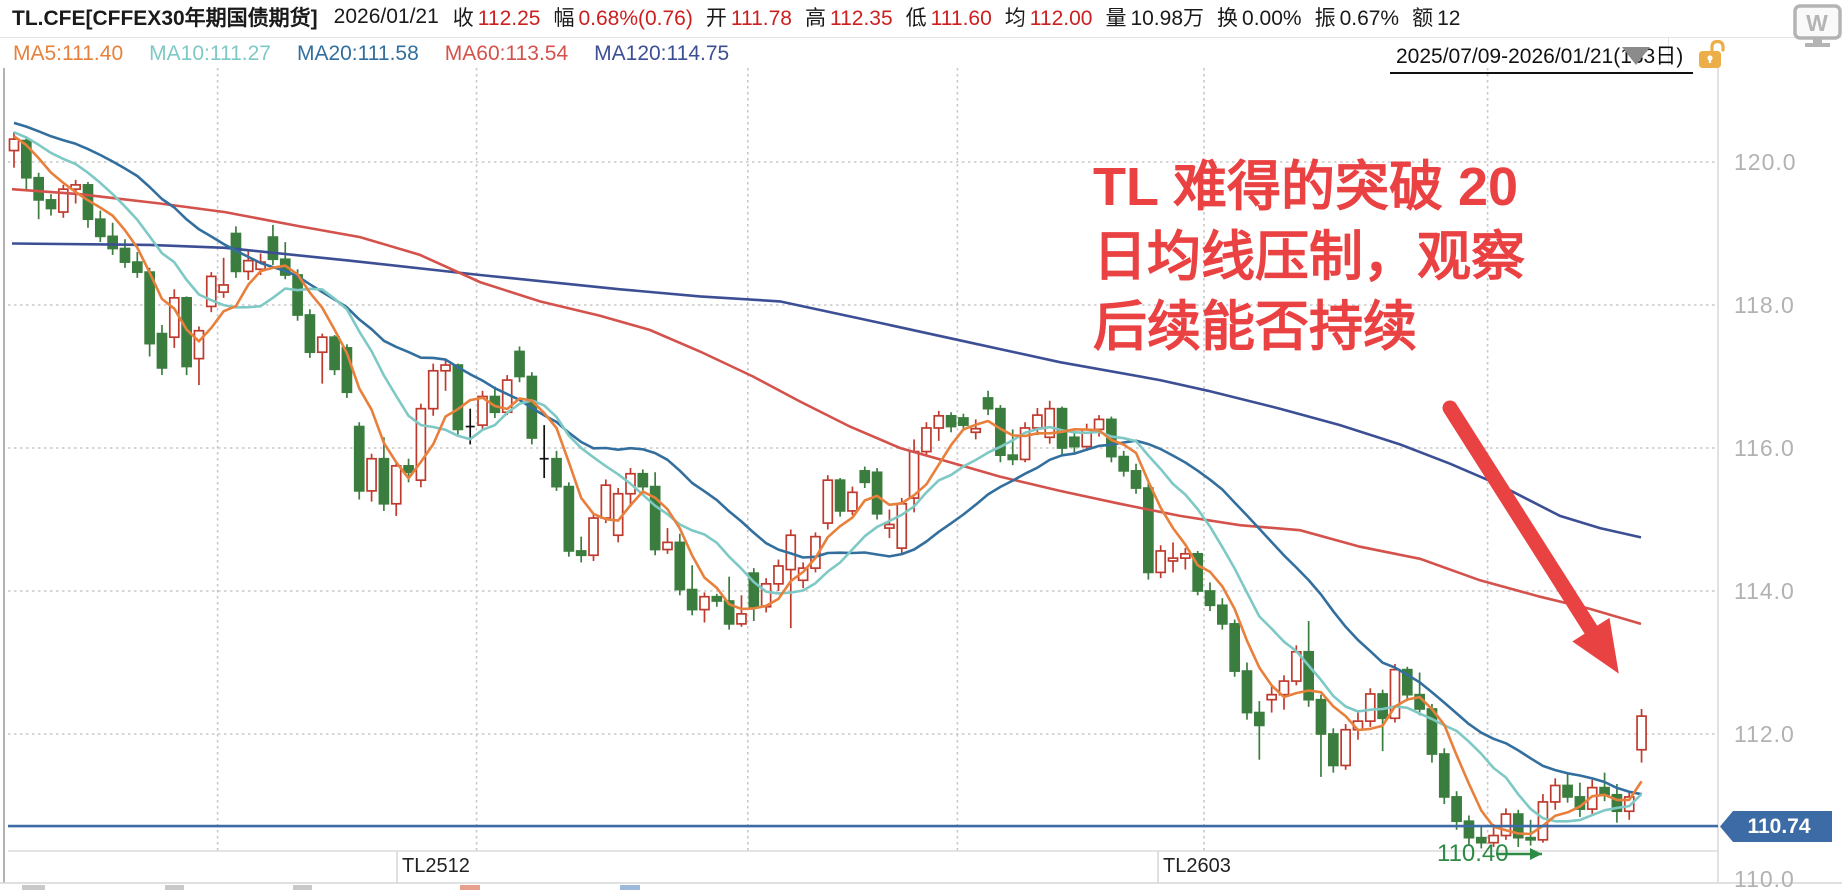 The image size is (1842, 890). What do you see at coordinates (210, 53) in the screenshot?
I see `ma-legend-item: MA10:111.27` at bounding box center [210, 53].